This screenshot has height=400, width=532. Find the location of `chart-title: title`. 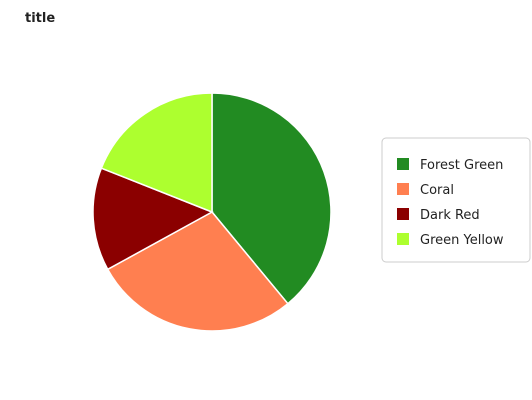

chart-title: title is located at coordinates (40, 18).